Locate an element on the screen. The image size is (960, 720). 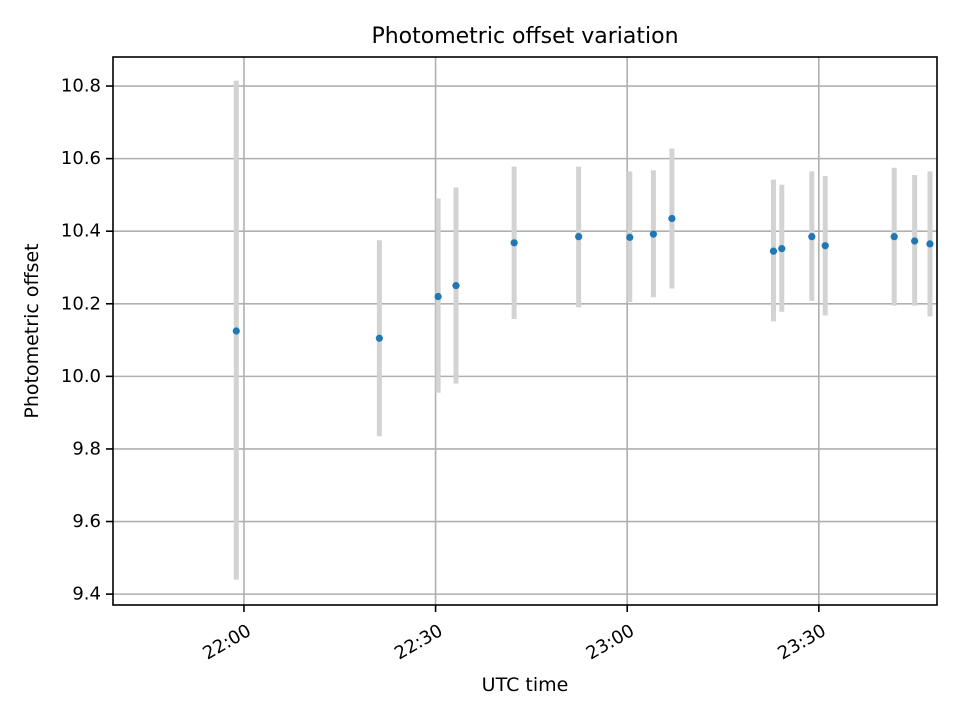
x-tick-label: 23:00 is located at coordinates (610, 642).